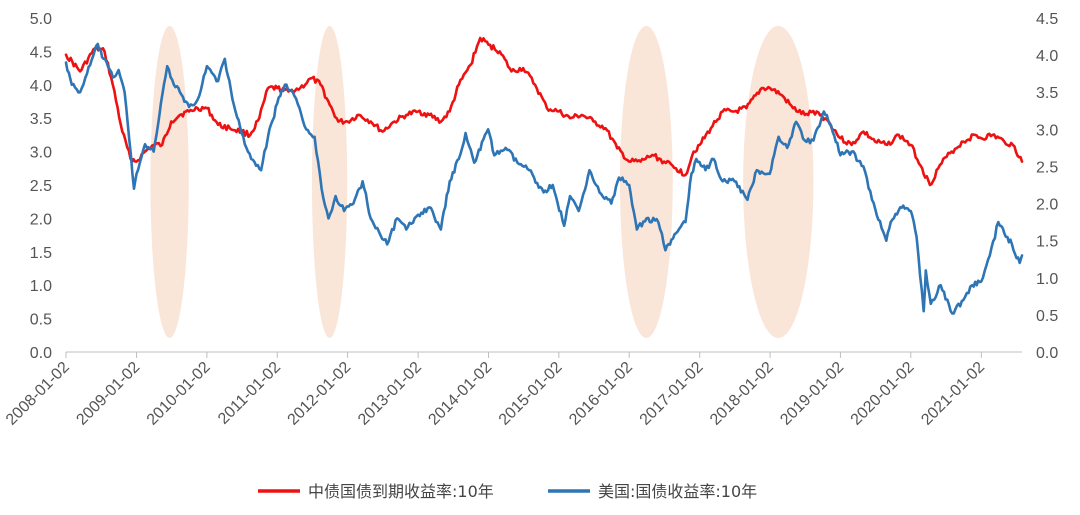 The width and height of the screenshot is (1080, 515). What do you see at coordinates (41, 253) in the screenshot?
I see `y-left-tick-label: 1.5` at bounding box center [41, 253].